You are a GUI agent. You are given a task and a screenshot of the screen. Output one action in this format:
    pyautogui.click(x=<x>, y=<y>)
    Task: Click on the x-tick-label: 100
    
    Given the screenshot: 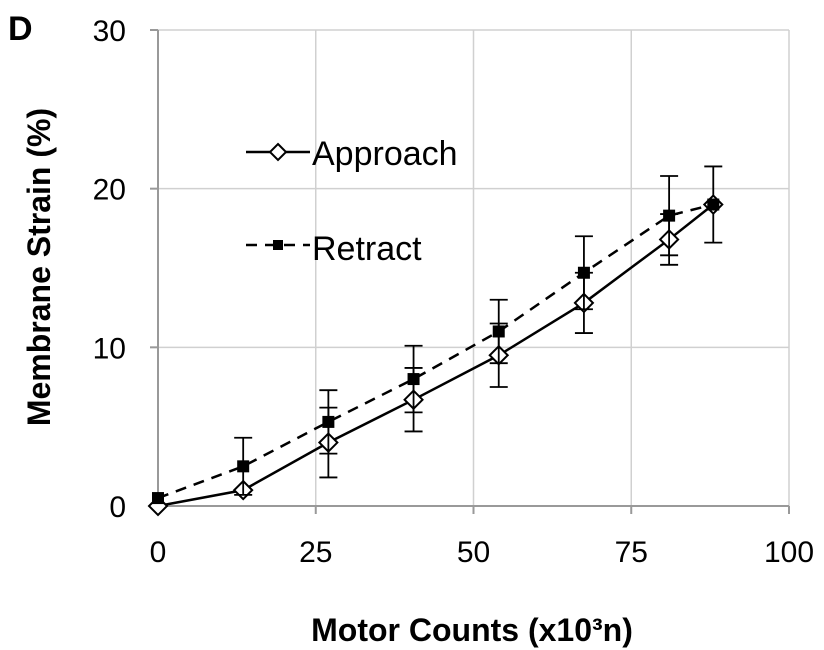 What is the action you would take?
    pyautogui.click(x=789, y=552)
    